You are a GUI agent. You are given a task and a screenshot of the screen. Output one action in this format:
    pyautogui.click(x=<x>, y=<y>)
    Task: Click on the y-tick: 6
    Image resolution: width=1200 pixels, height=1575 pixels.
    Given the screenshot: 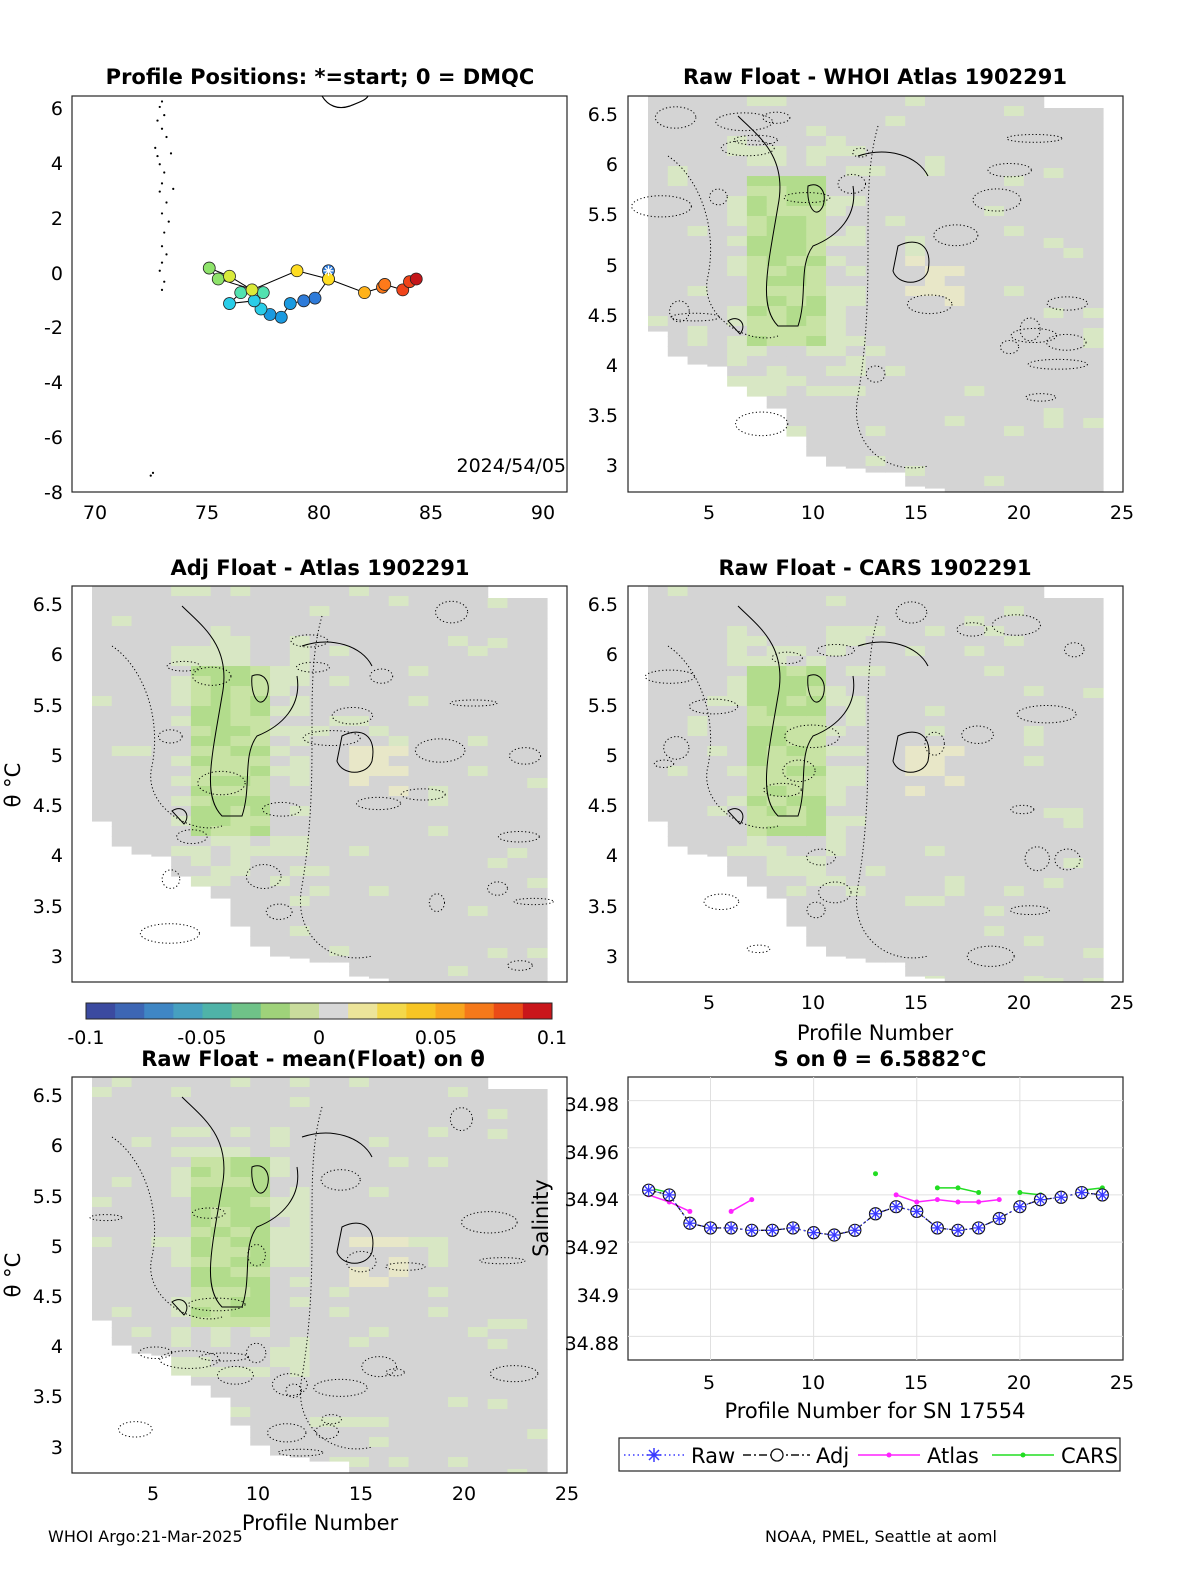 What is the action you would take?
    pyautogui.click(x=612, y=655)
    